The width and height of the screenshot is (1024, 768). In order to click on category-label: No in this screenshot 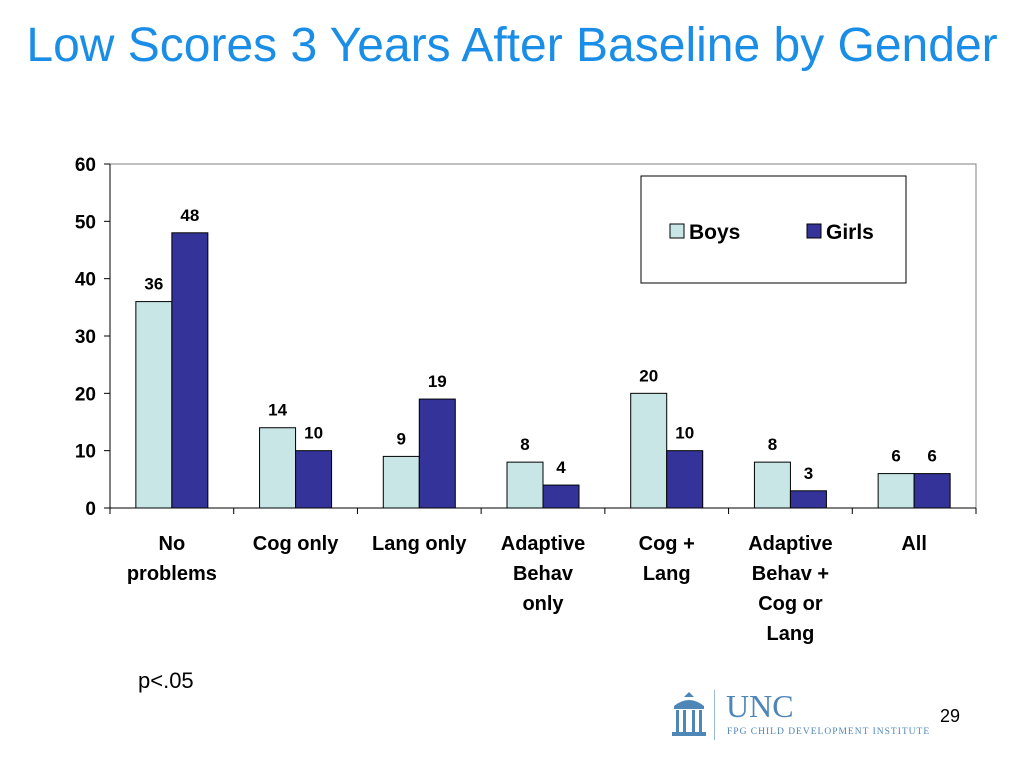, I will do `click(172, 544)`.